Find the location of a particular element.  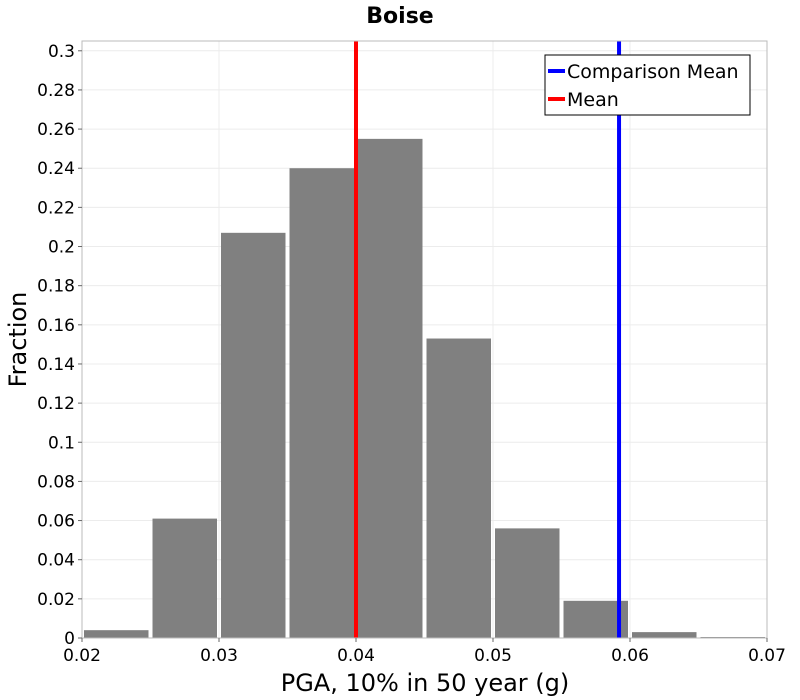

x-tick-label: 0.03 is located at coordinates (219, 656).